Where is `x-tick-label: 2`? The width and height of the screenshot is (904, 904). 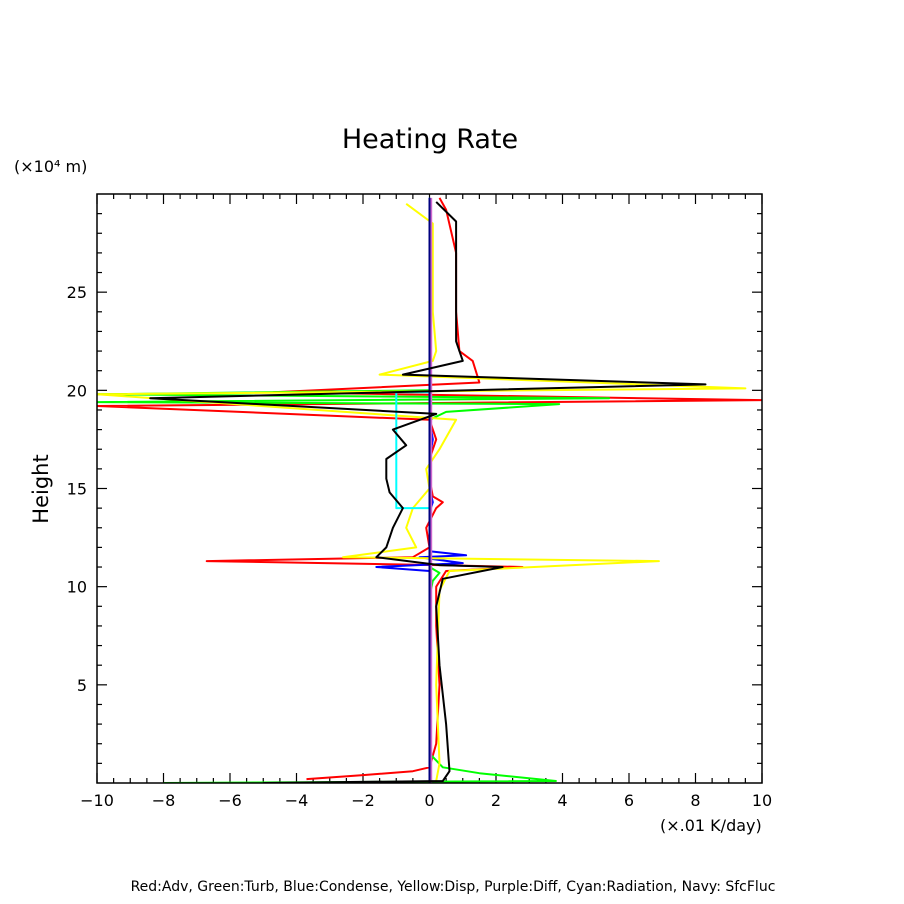
x-tick-label: 2 is located at coordinates (496, 800).